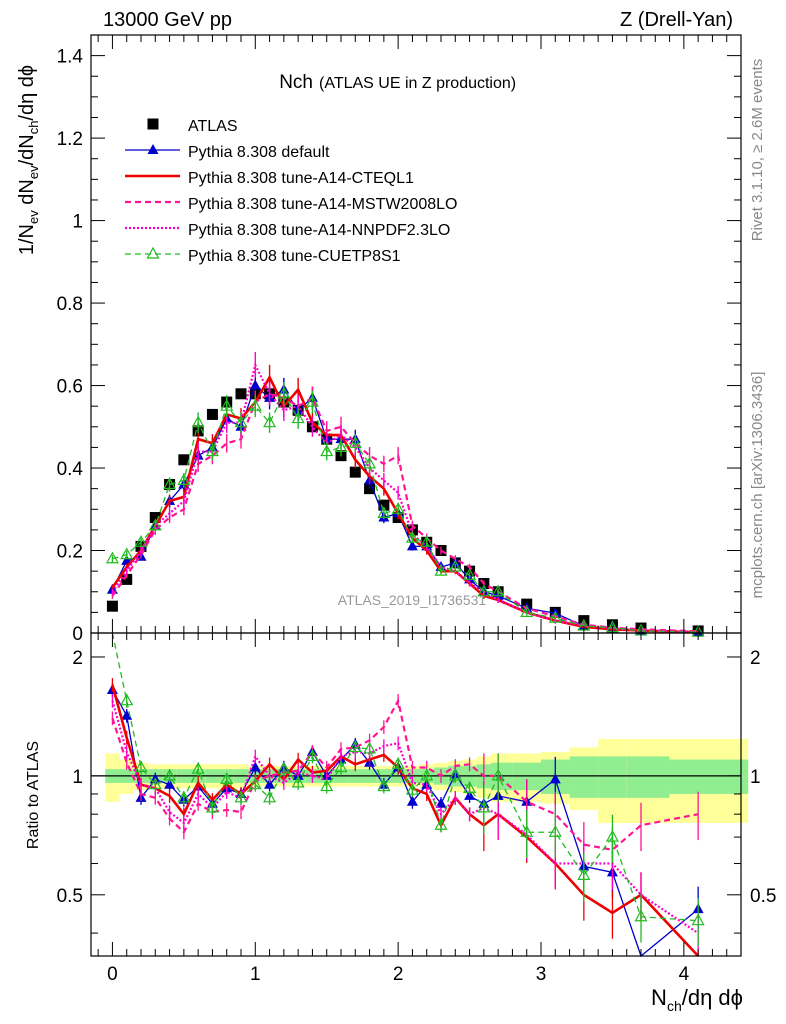 The image size is (786, 1024). I want to click on legend-item-pythia-8-308-tune-cuetp8s1: Pythia 8.308 tune-CUETP8S1, so click(263, 255).